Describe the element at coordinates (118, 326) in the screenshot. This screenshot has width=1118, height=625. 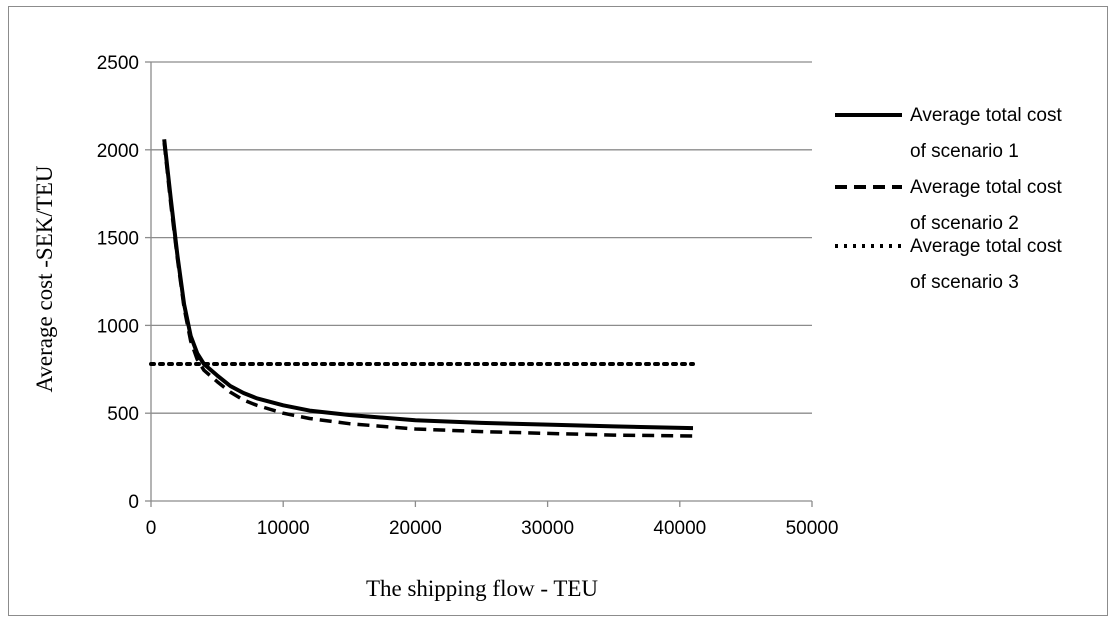
I see `y-tick-label: 1000` at that location.